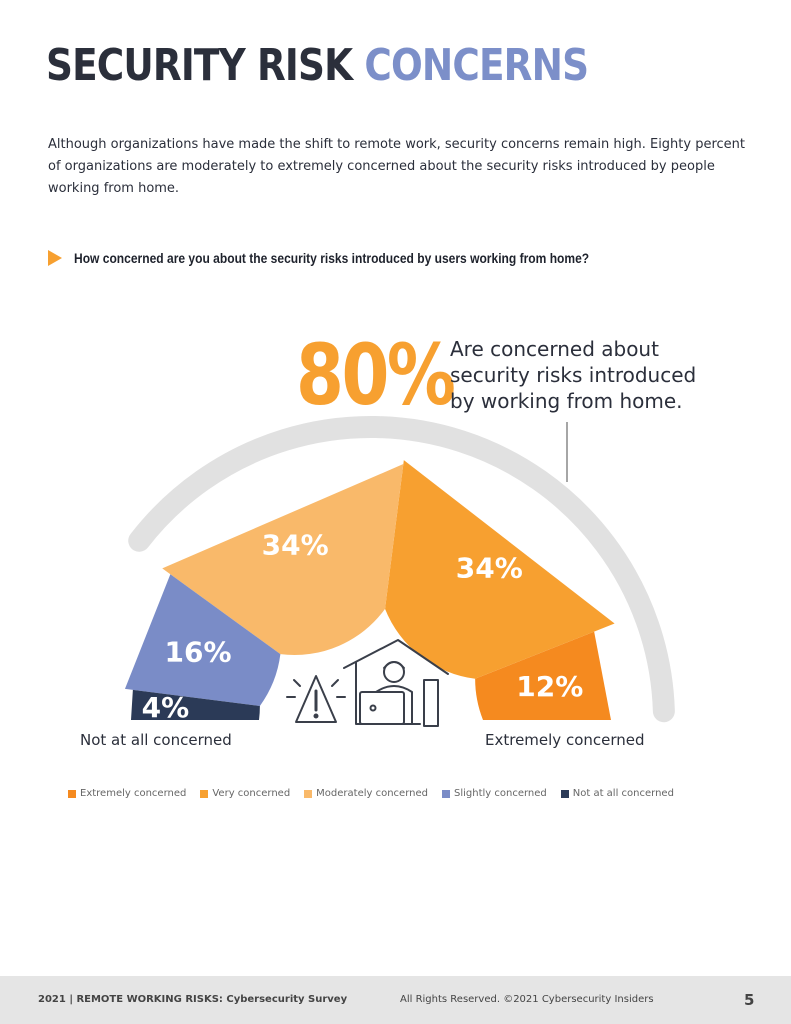 This screenshot has height=1024, width=791. I want to click on callout-line-3: by working from home., so click(566, 401).